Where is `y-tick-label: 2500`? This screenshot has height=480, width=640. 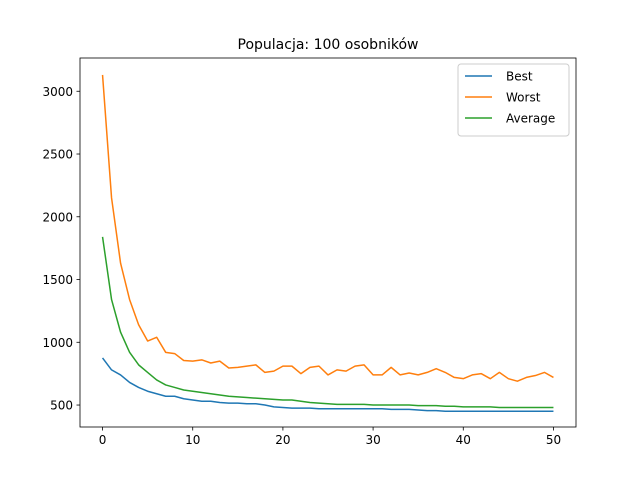
y-tick-label: 2500 is located at coordinates (57, 155).